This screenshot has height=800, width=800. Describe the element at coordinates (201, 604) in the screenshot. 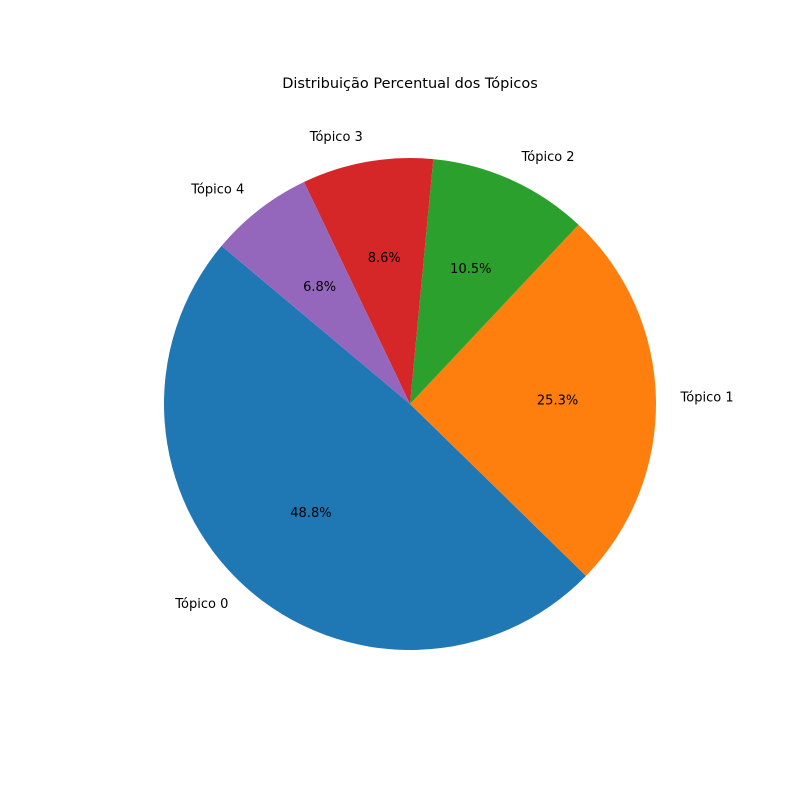

I see `slice-label-0: Tópico 0` at that location.